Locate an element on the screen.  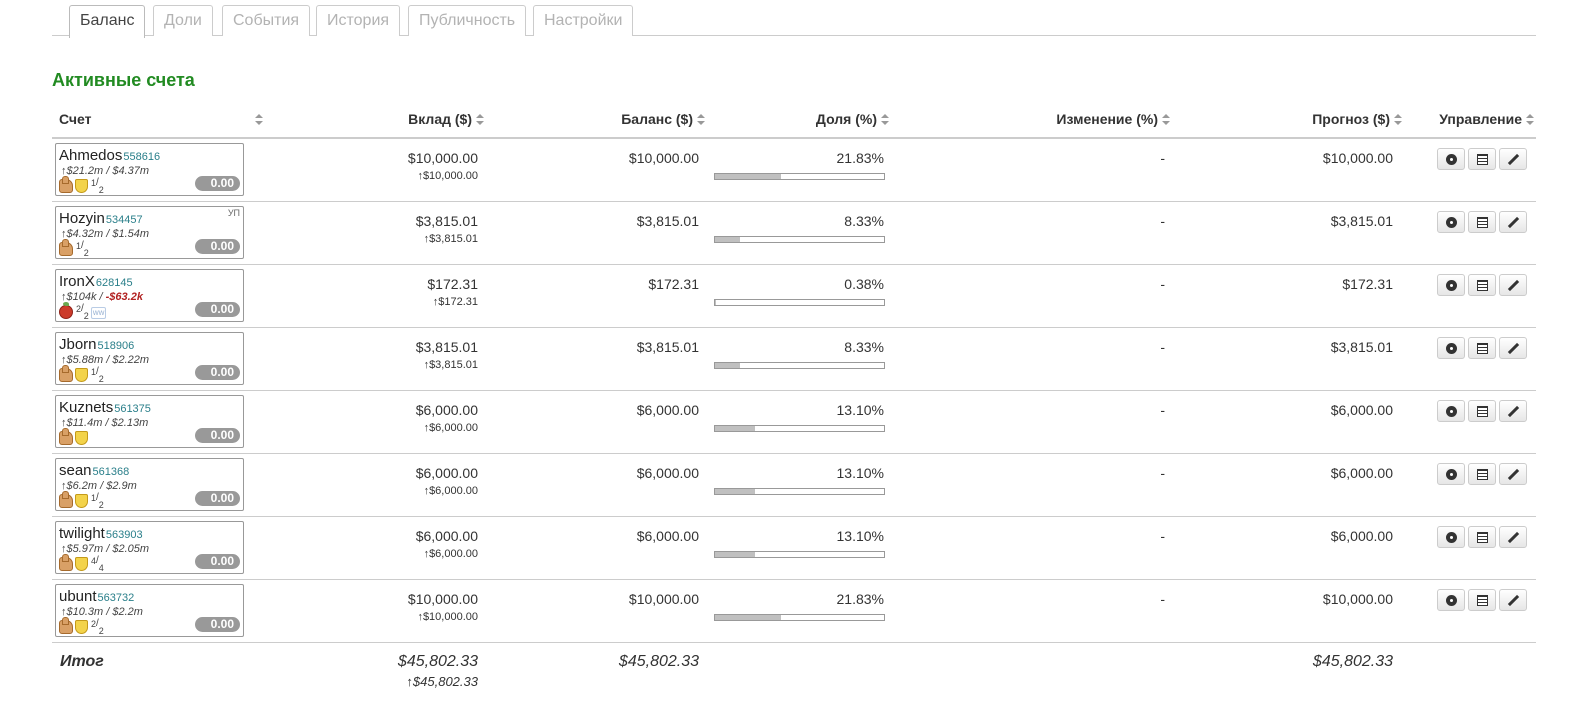
tab-4: Публичность is located at coordinates (467, 20).